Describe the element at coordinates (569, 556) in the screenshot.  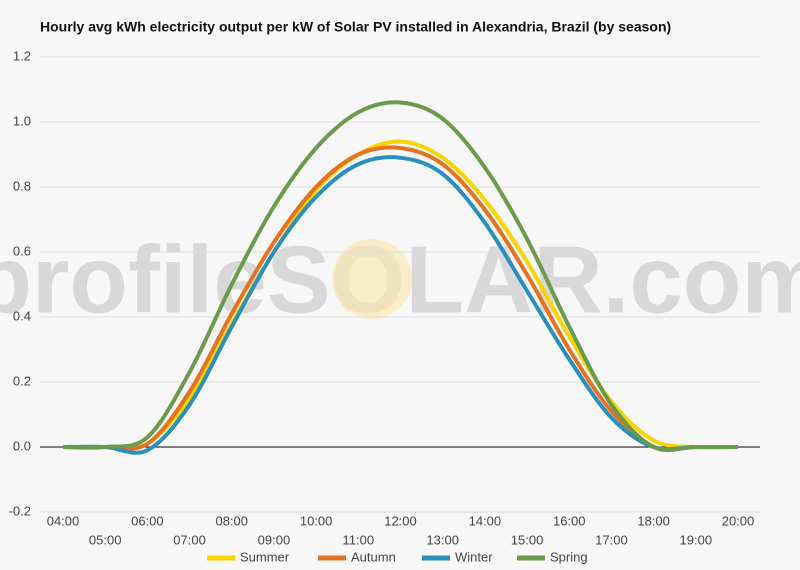
I see `legend-label: Spring` at that location.